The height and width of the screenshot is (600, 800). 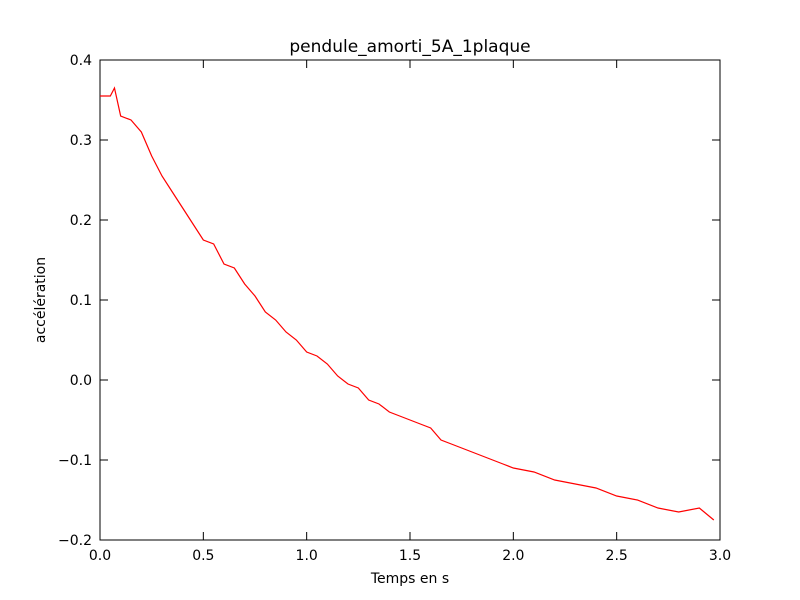 What do you see at coordinates (513, 556) in the screenshot?
I see `x-tick-label: 2.0` at bounding box center [513, 556].